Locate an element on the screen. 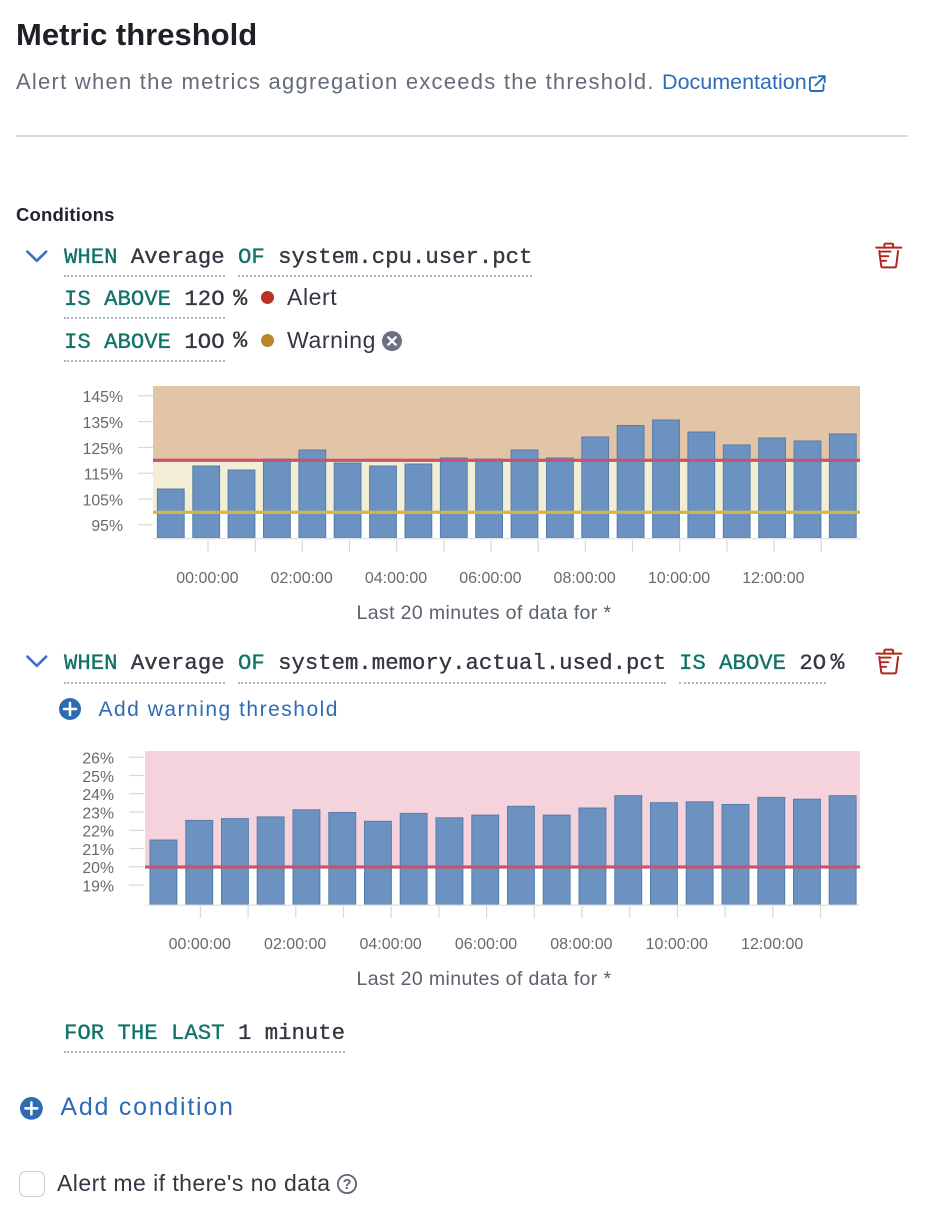  svg-text: 20% is located at coordinates (98, 868).